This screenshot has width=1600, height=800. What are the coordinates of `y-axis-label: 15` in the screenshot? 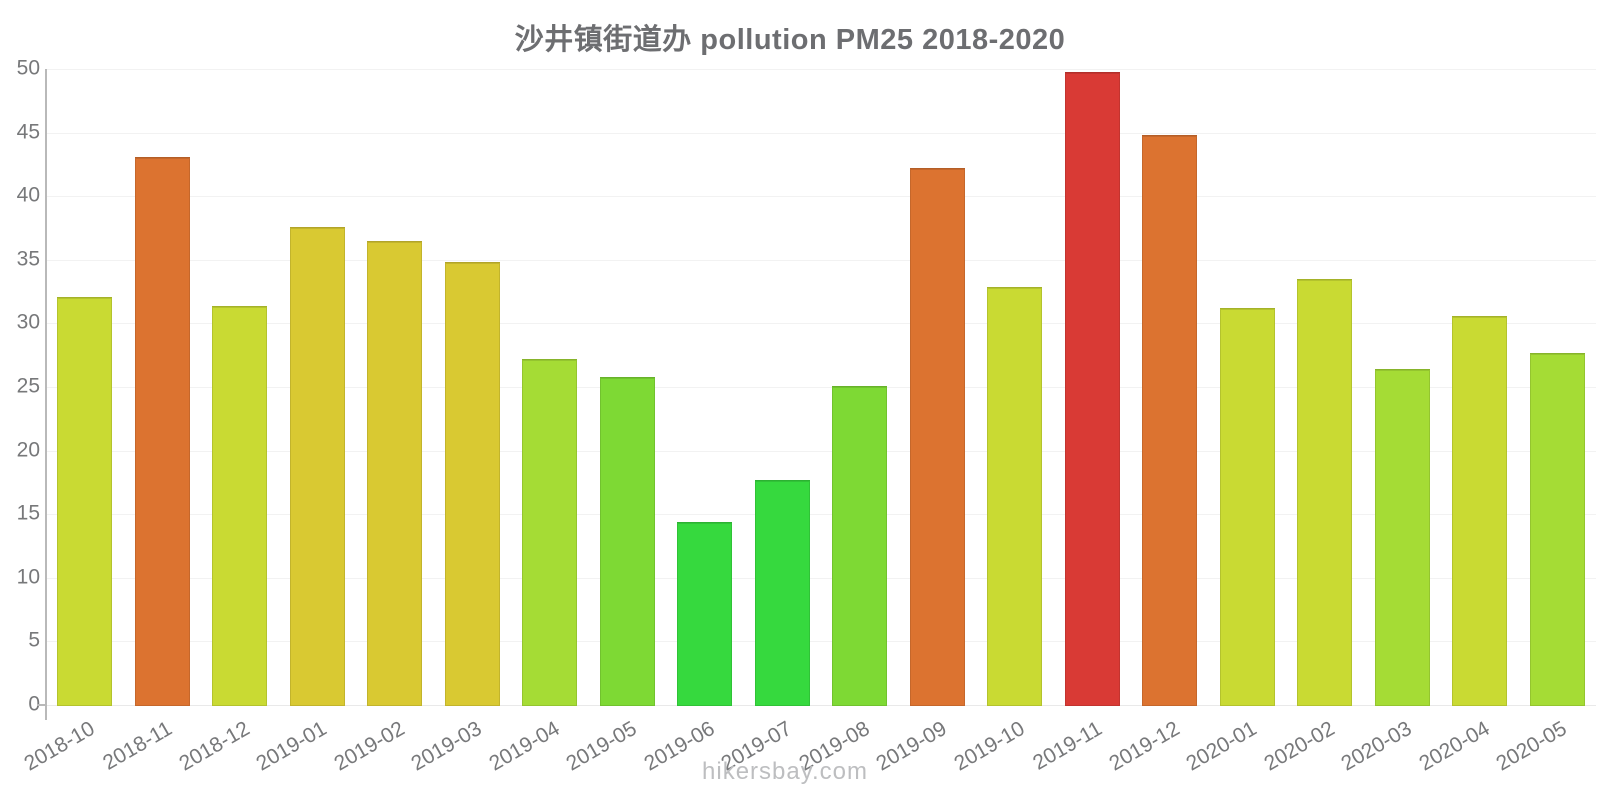 It's located at (28, 513).